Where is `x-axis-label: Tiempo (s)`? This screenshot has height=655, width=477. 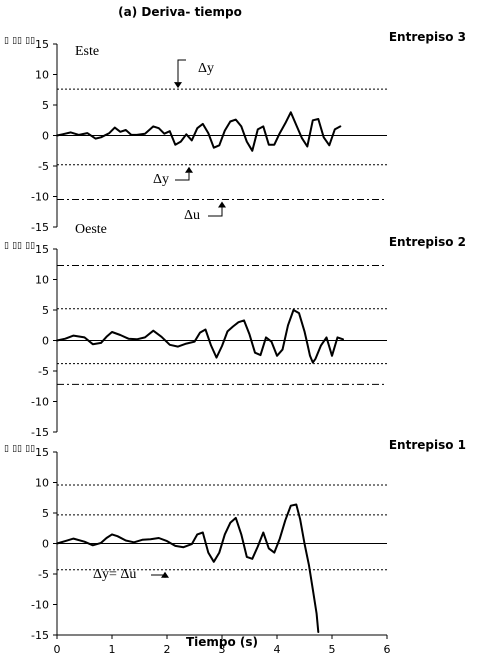
x-axis-label: Tiempo (s) is located at coordinates (222, 642).